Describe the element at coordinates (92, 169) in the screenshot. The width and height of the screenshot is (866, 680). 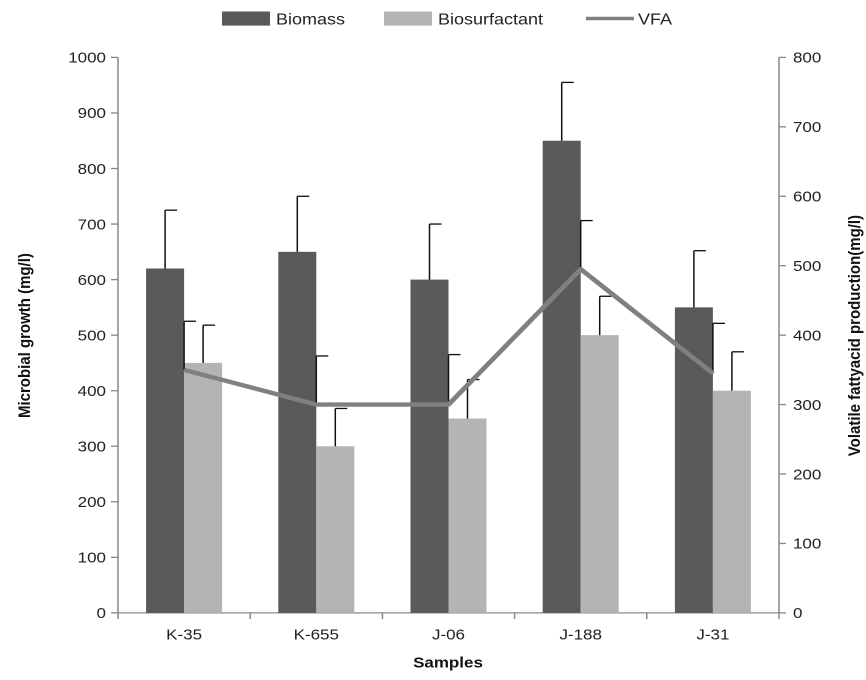
I see `left-tick-label: 800` at that location.